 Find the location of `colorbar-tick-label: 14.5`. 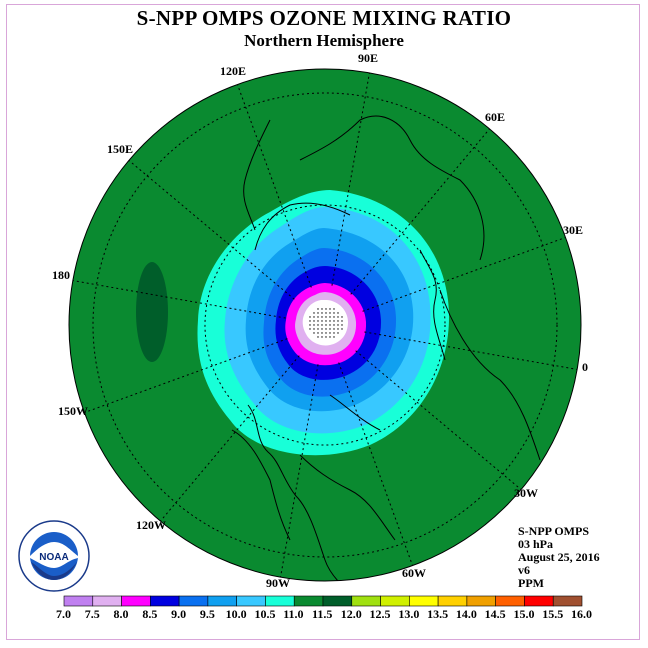

colorbar-tick-label: 14.5 is located at coordinates (495, 614).